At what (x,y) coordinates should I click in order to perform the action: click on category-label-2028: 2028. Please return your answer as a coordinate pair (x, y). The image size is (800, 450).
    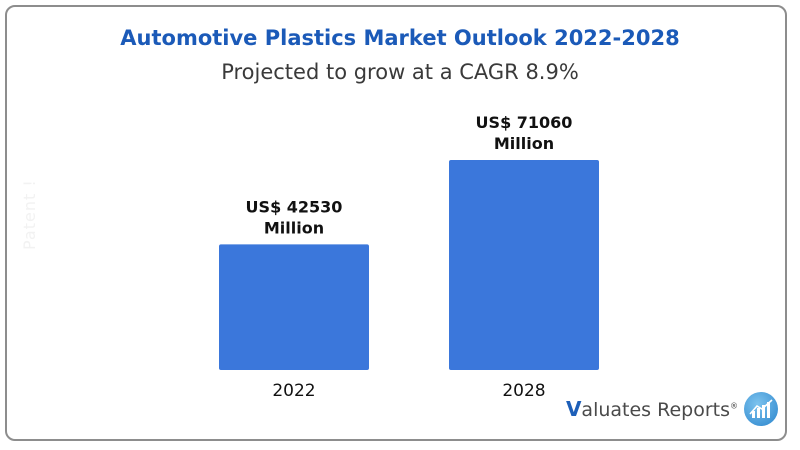
    Looking at the image, I should click on (523, 391).